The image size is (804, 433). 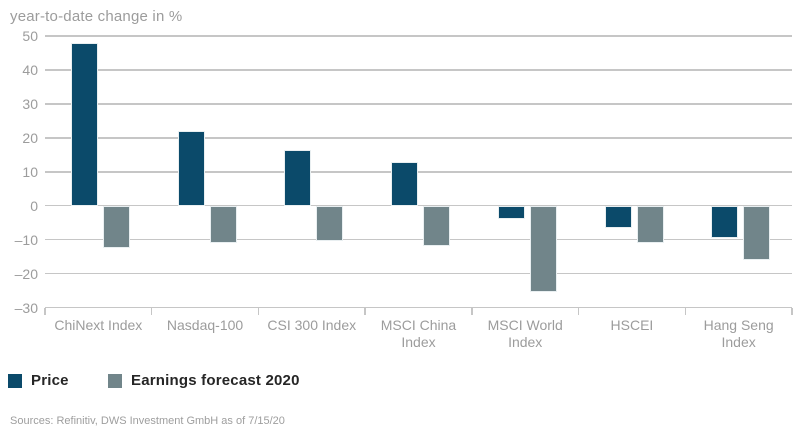 What do you see at coordinates (34, 205) in the screenshot?
I see `y-tick-label: 0` at bounding box center [34, 205].